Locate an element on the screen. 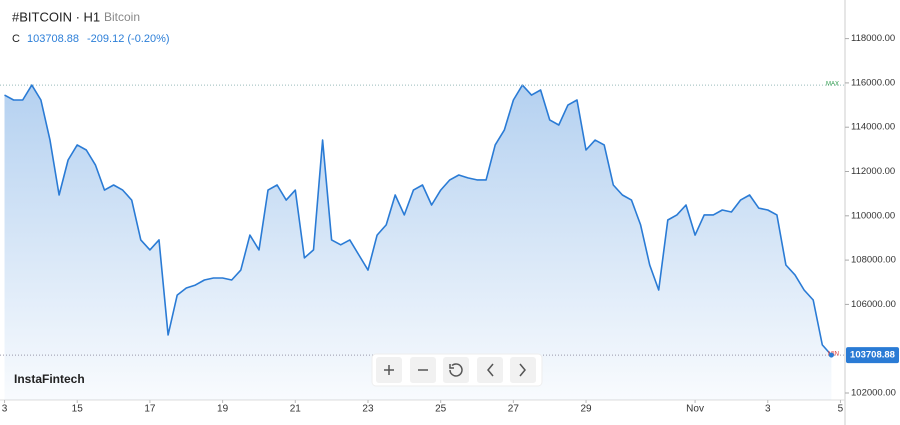 The image size is (900, 425). scroll-left is located at coordinates (490, 370).